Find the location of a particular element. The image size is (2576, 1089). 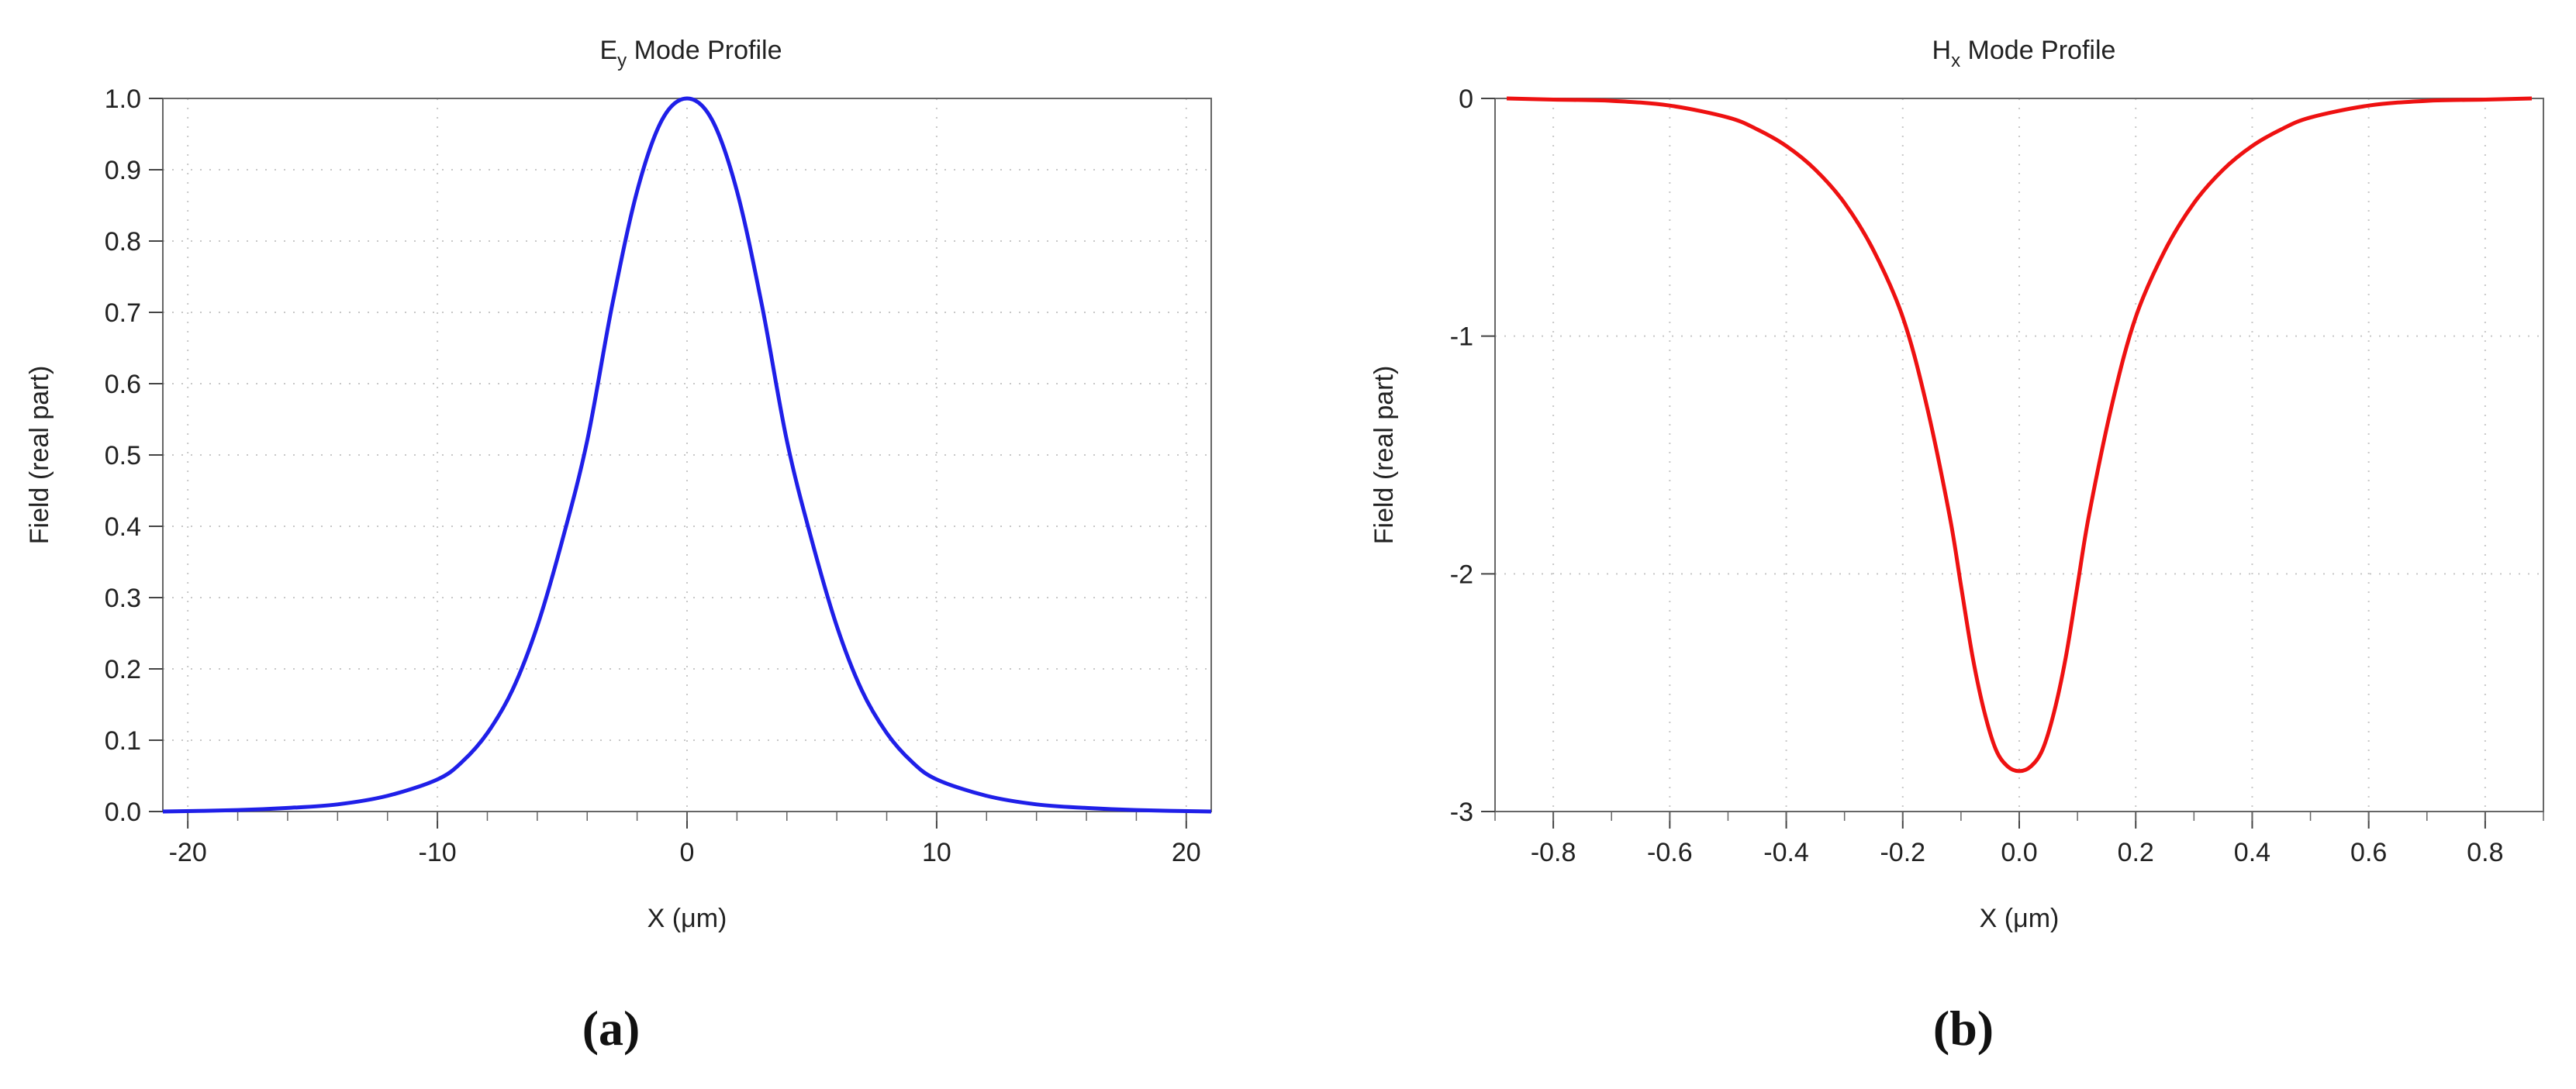

y-tick-label: 0.0 is located at coordinates (123, 812).